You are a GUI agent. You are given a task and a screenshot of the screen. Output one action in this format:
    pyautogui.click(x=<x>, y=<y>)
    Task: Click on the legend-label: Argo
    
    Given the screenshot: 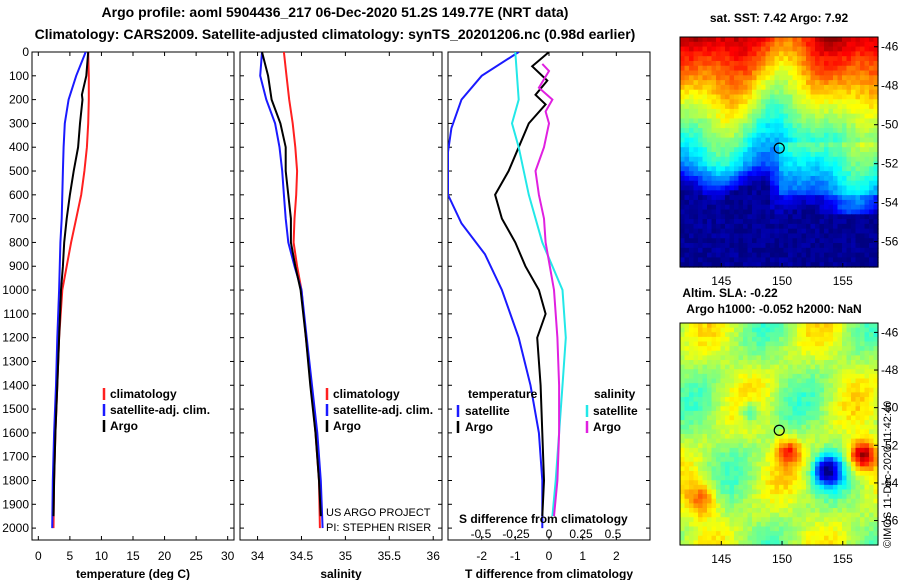 What is the action you would take?
    pyautogui.click(x=607, y=427)
    